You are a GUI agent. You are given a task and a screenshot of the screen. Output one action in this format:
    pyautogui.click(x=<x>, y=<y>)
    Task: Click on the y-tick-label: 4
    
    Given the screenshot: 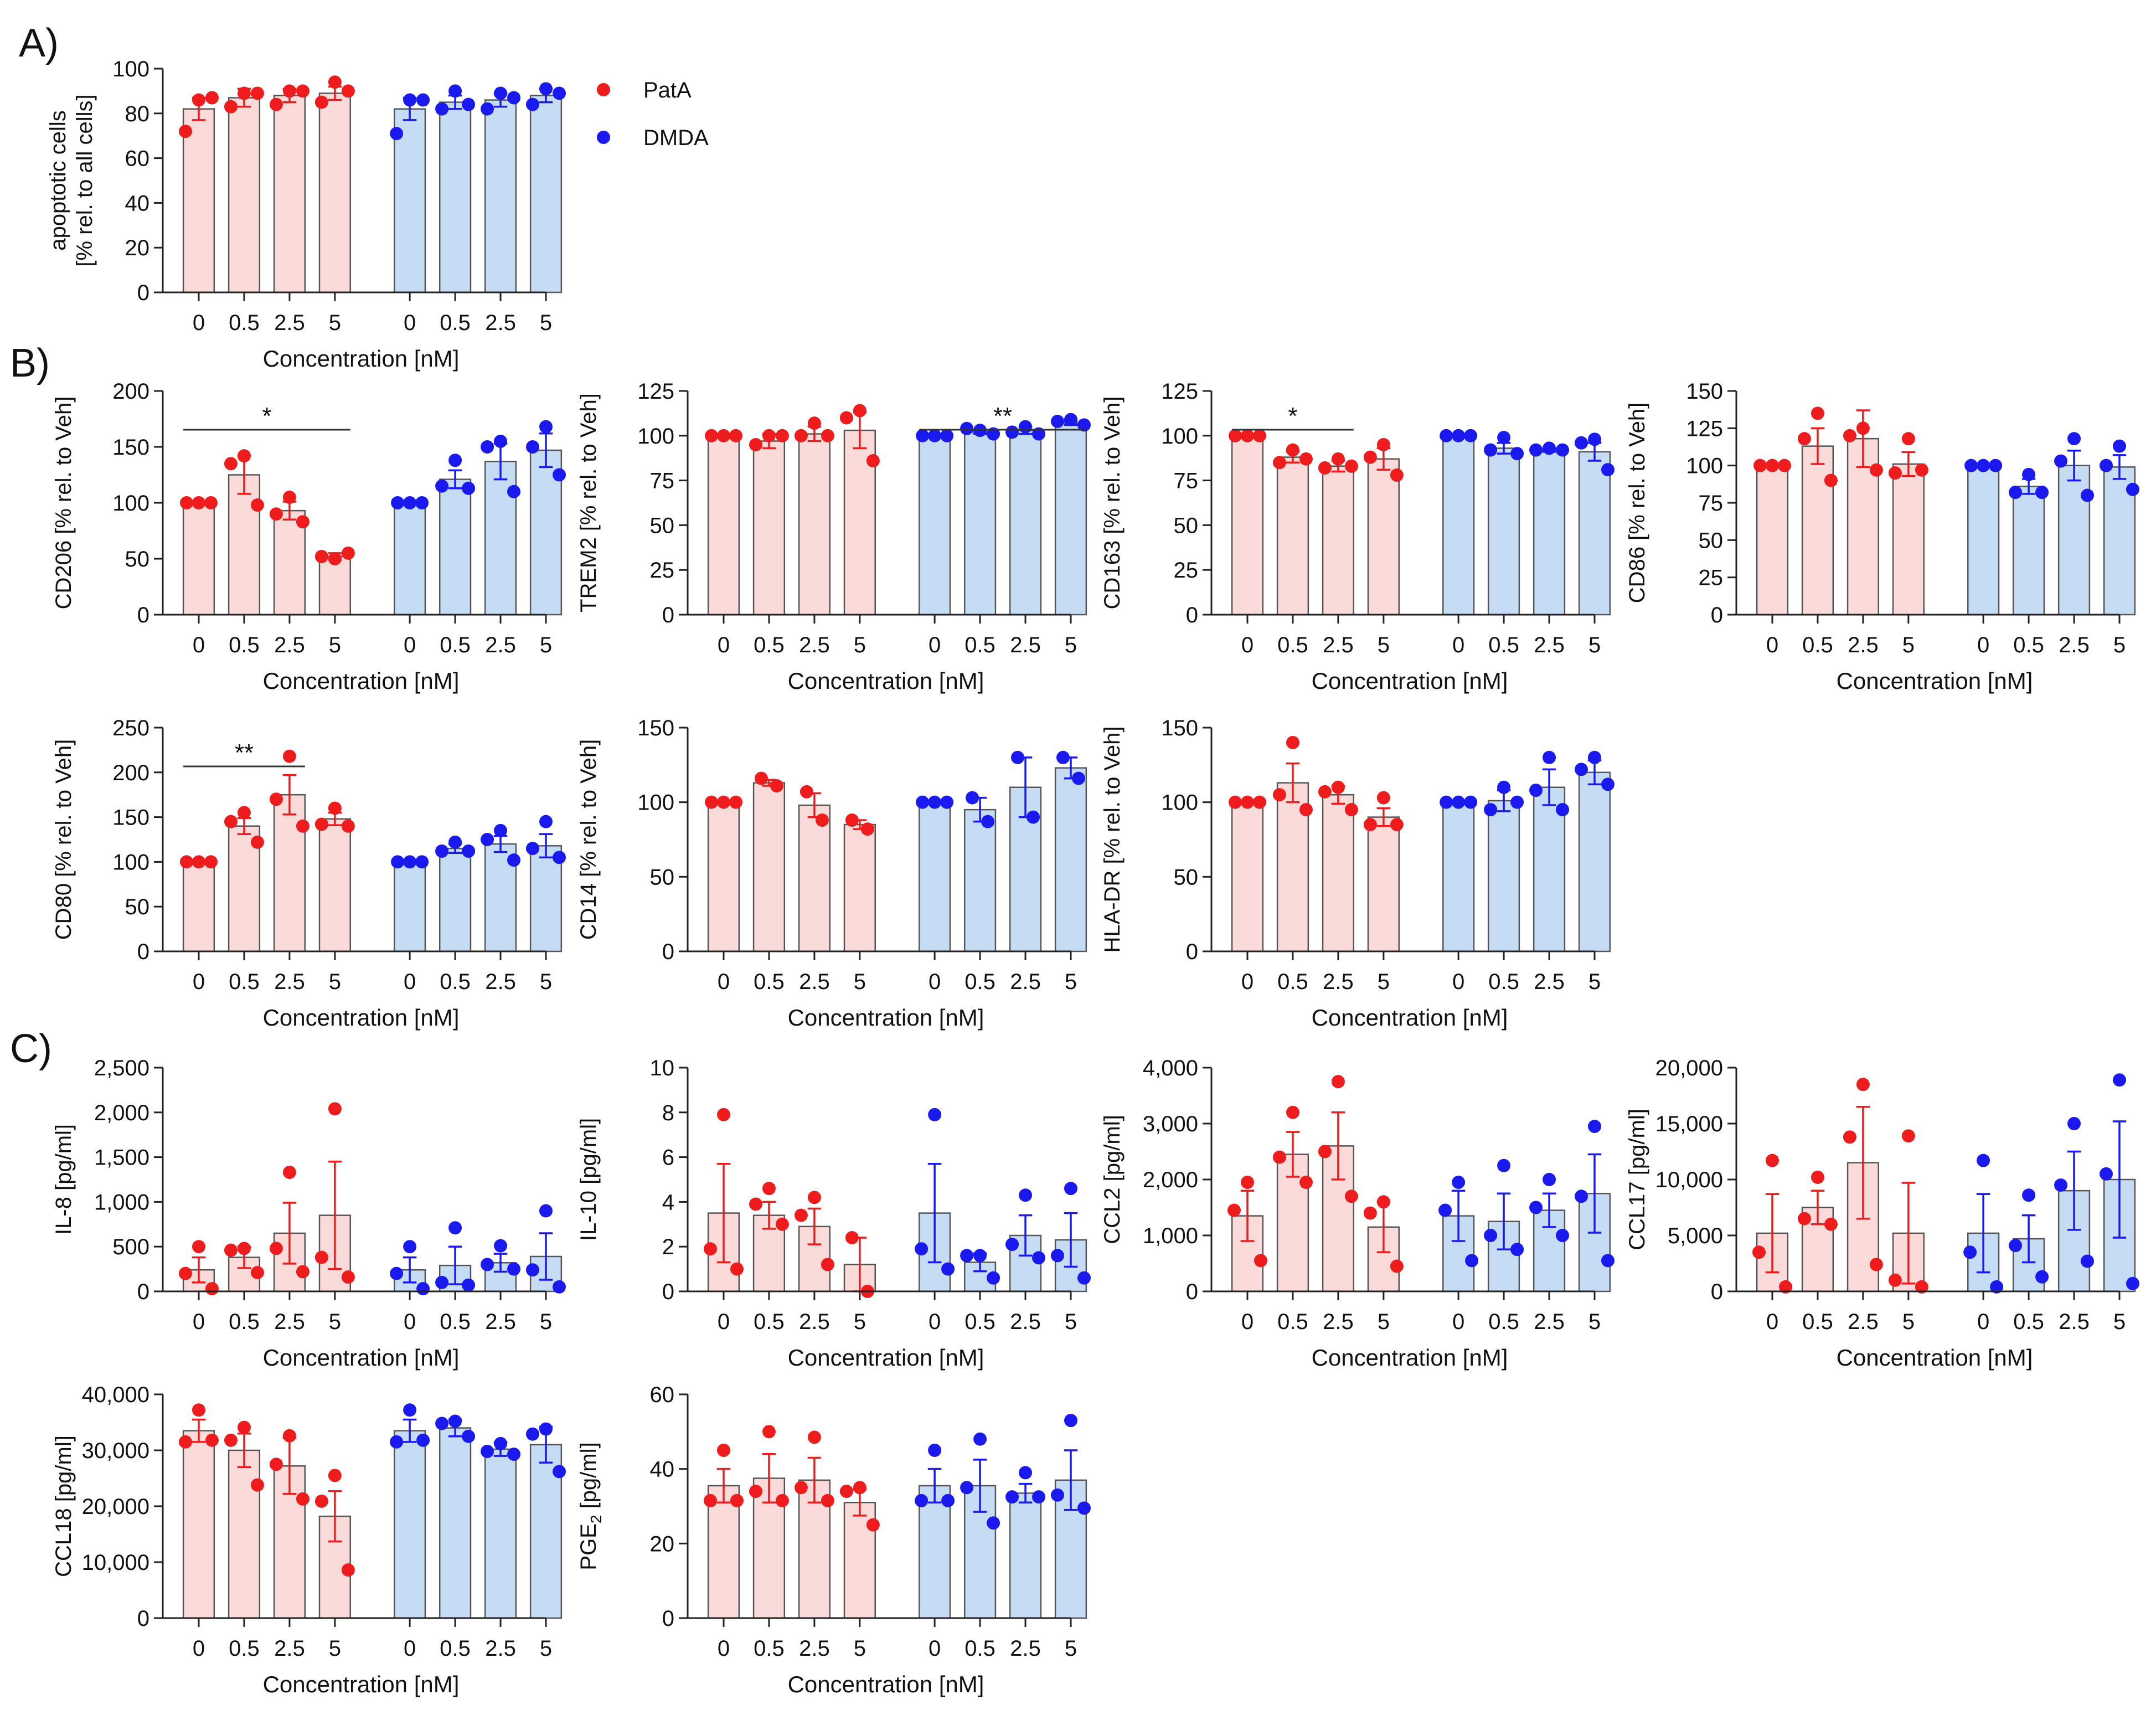 What is the action you would take?
    pyautogui.click(x=668, y=1202)
    